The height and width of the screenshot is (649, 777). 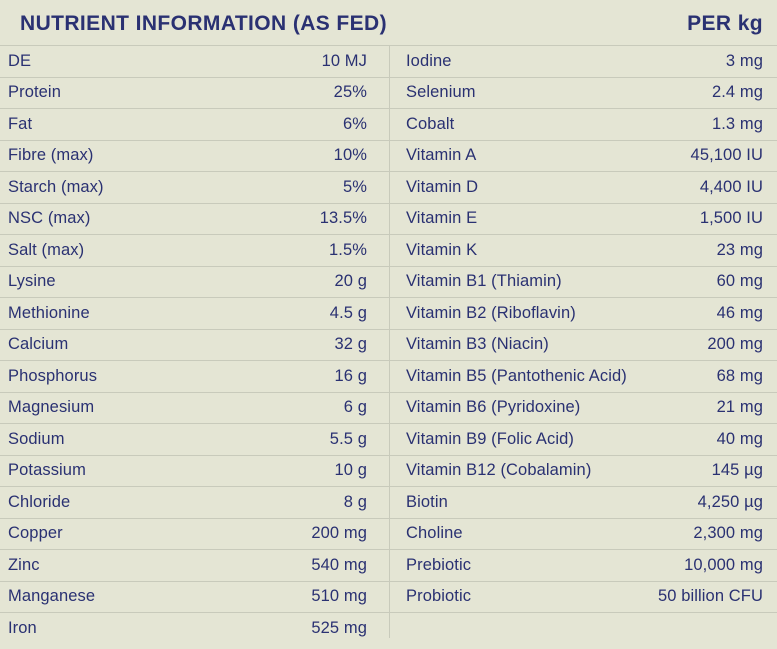 I want to click on nutrient-value: 23 mg, so click(x=739, y=249).